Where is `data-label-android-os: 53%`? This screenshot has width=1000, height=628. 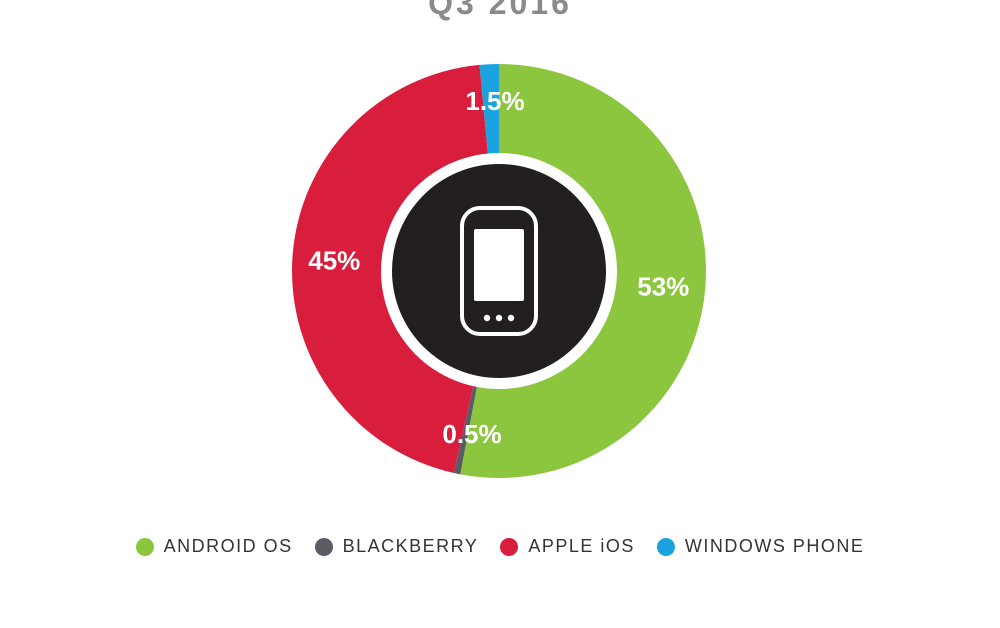 data-label-android-os: 53% is located at coordinates (663, 287).